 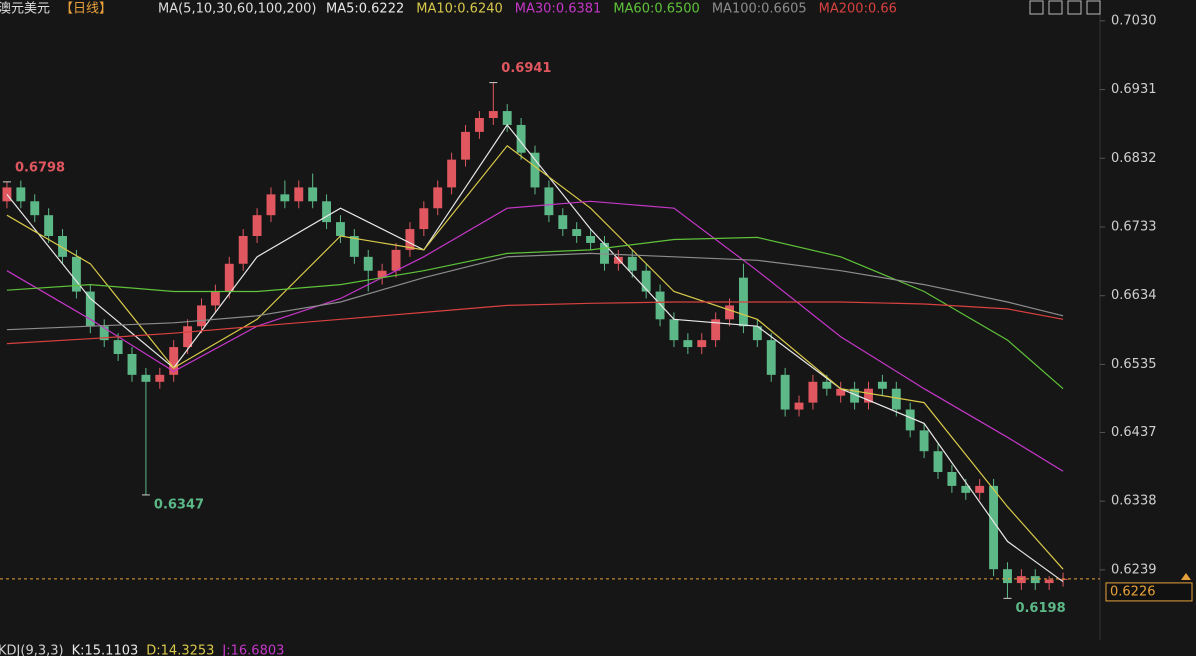 I want to click on y-tick-label: 0.6338, so click(x=1134, y=501).